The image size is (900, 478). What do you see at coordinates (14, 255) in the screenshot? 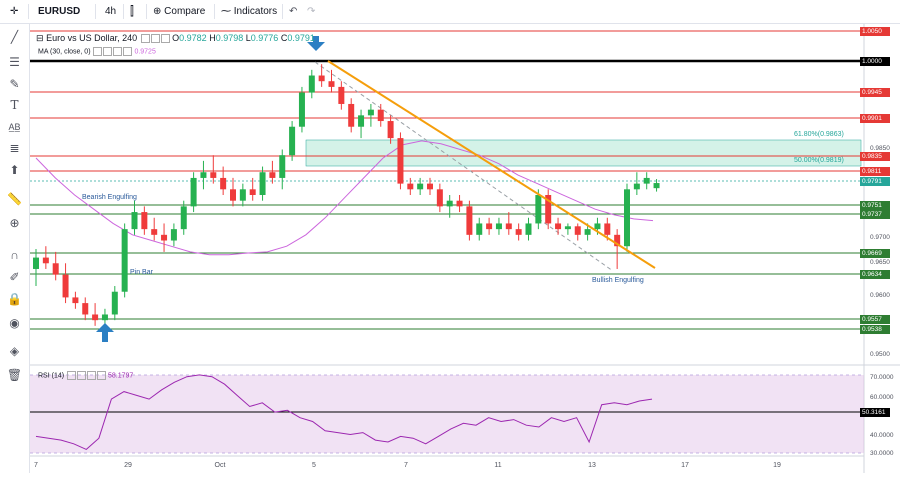
I see `magnet-icon: ∩` at bounding box center [14, 255].